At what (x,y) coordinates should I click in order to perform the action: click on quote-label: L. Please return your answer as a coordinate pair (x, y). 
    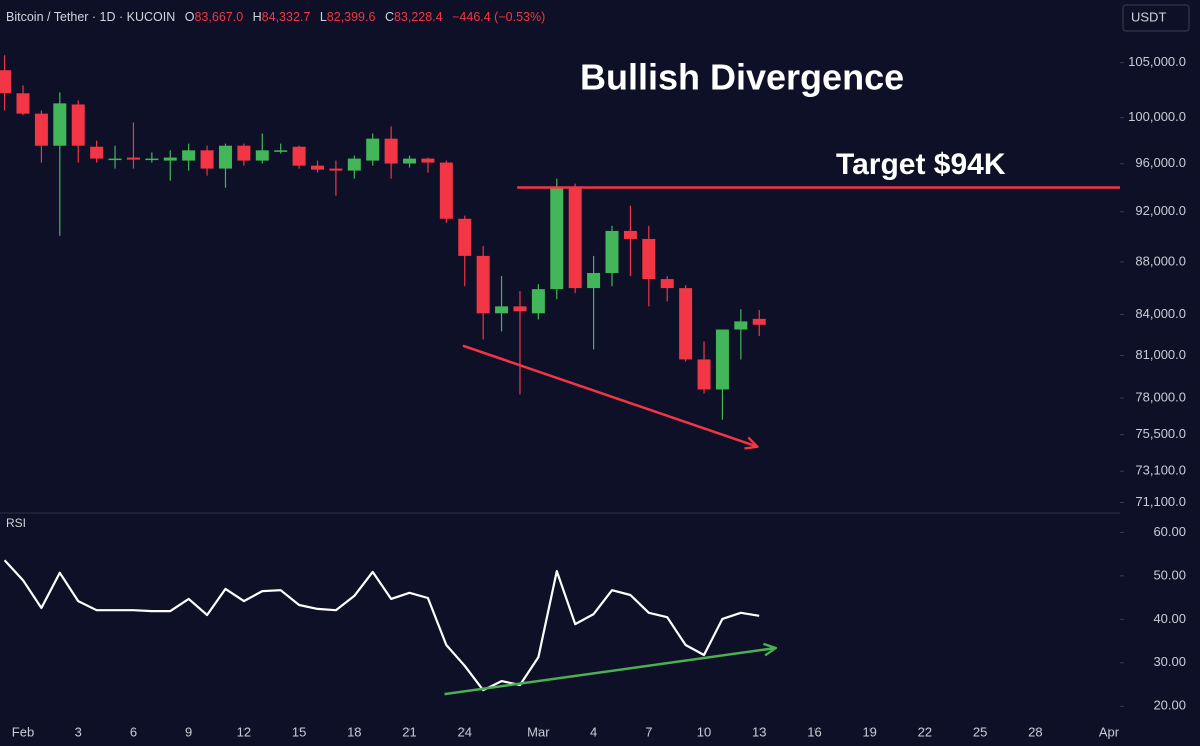
    Looking at the image, I should click on (323, 17).